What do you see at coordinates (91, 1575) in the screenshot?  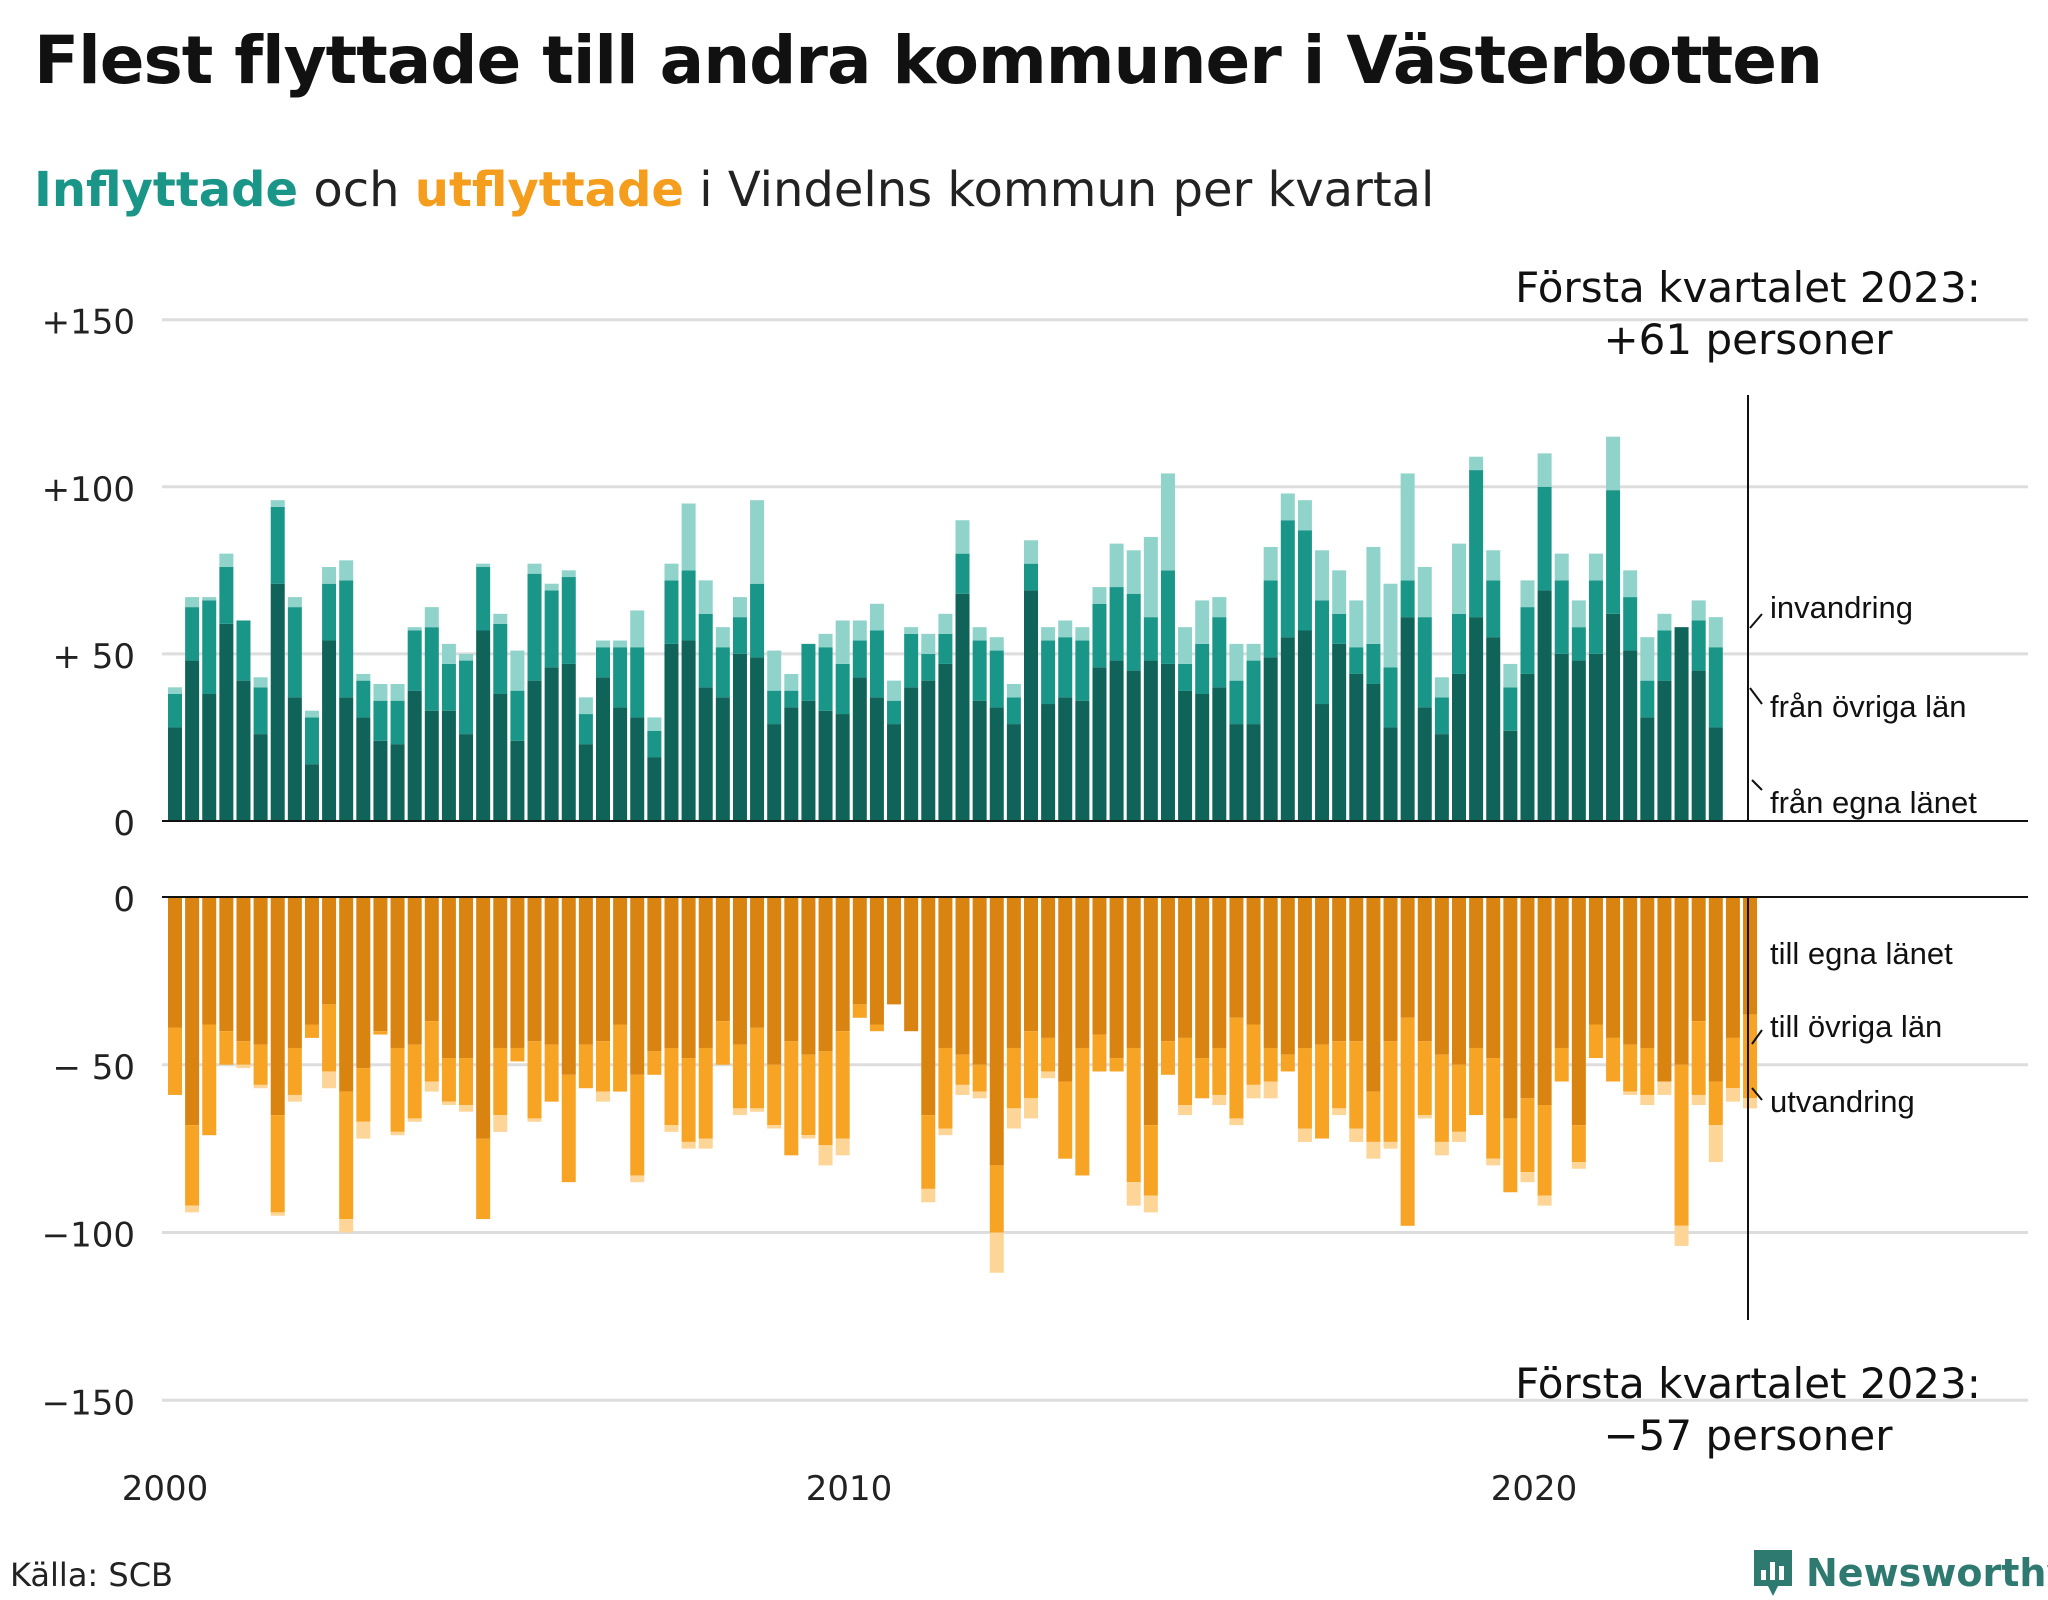 I see `source-note: Källa: SCB` at bounding box center [91, 1575].